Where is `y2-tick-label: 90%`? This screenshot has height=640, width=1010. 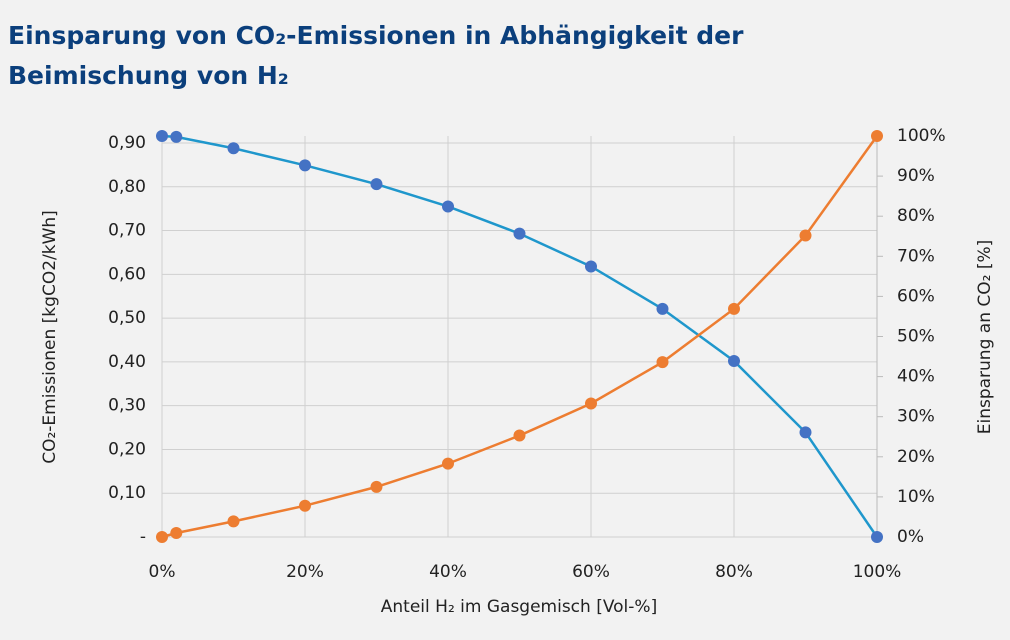
y2-tick-label: 90% is located at coordinates (916, 176).